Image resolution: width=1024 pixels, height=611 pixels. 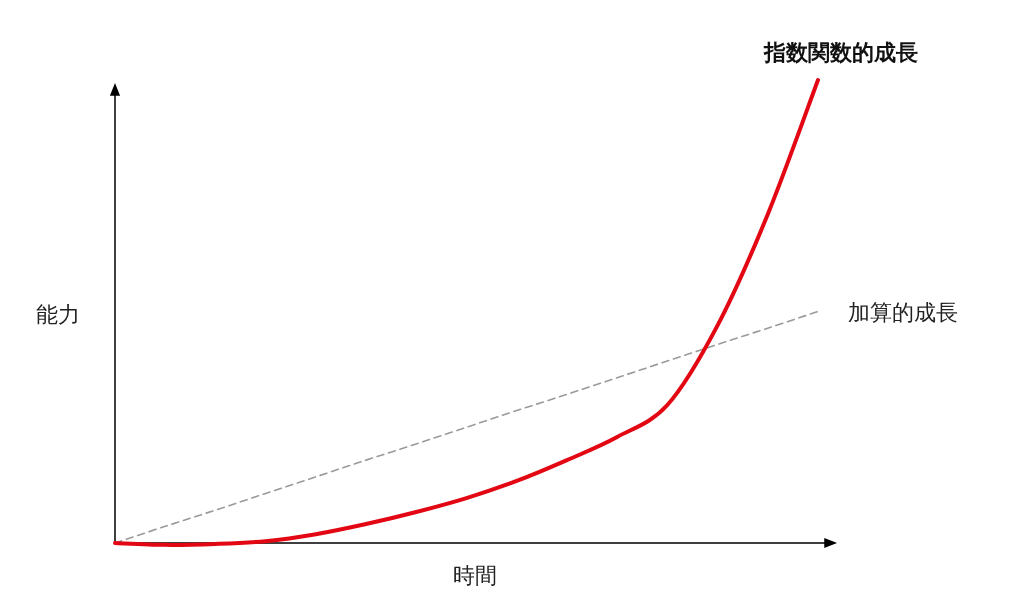 What do you see at coordinates (475, 575) in the screenshot?
I see `x-axis-title: 時間` at bounding box center [475, 575].